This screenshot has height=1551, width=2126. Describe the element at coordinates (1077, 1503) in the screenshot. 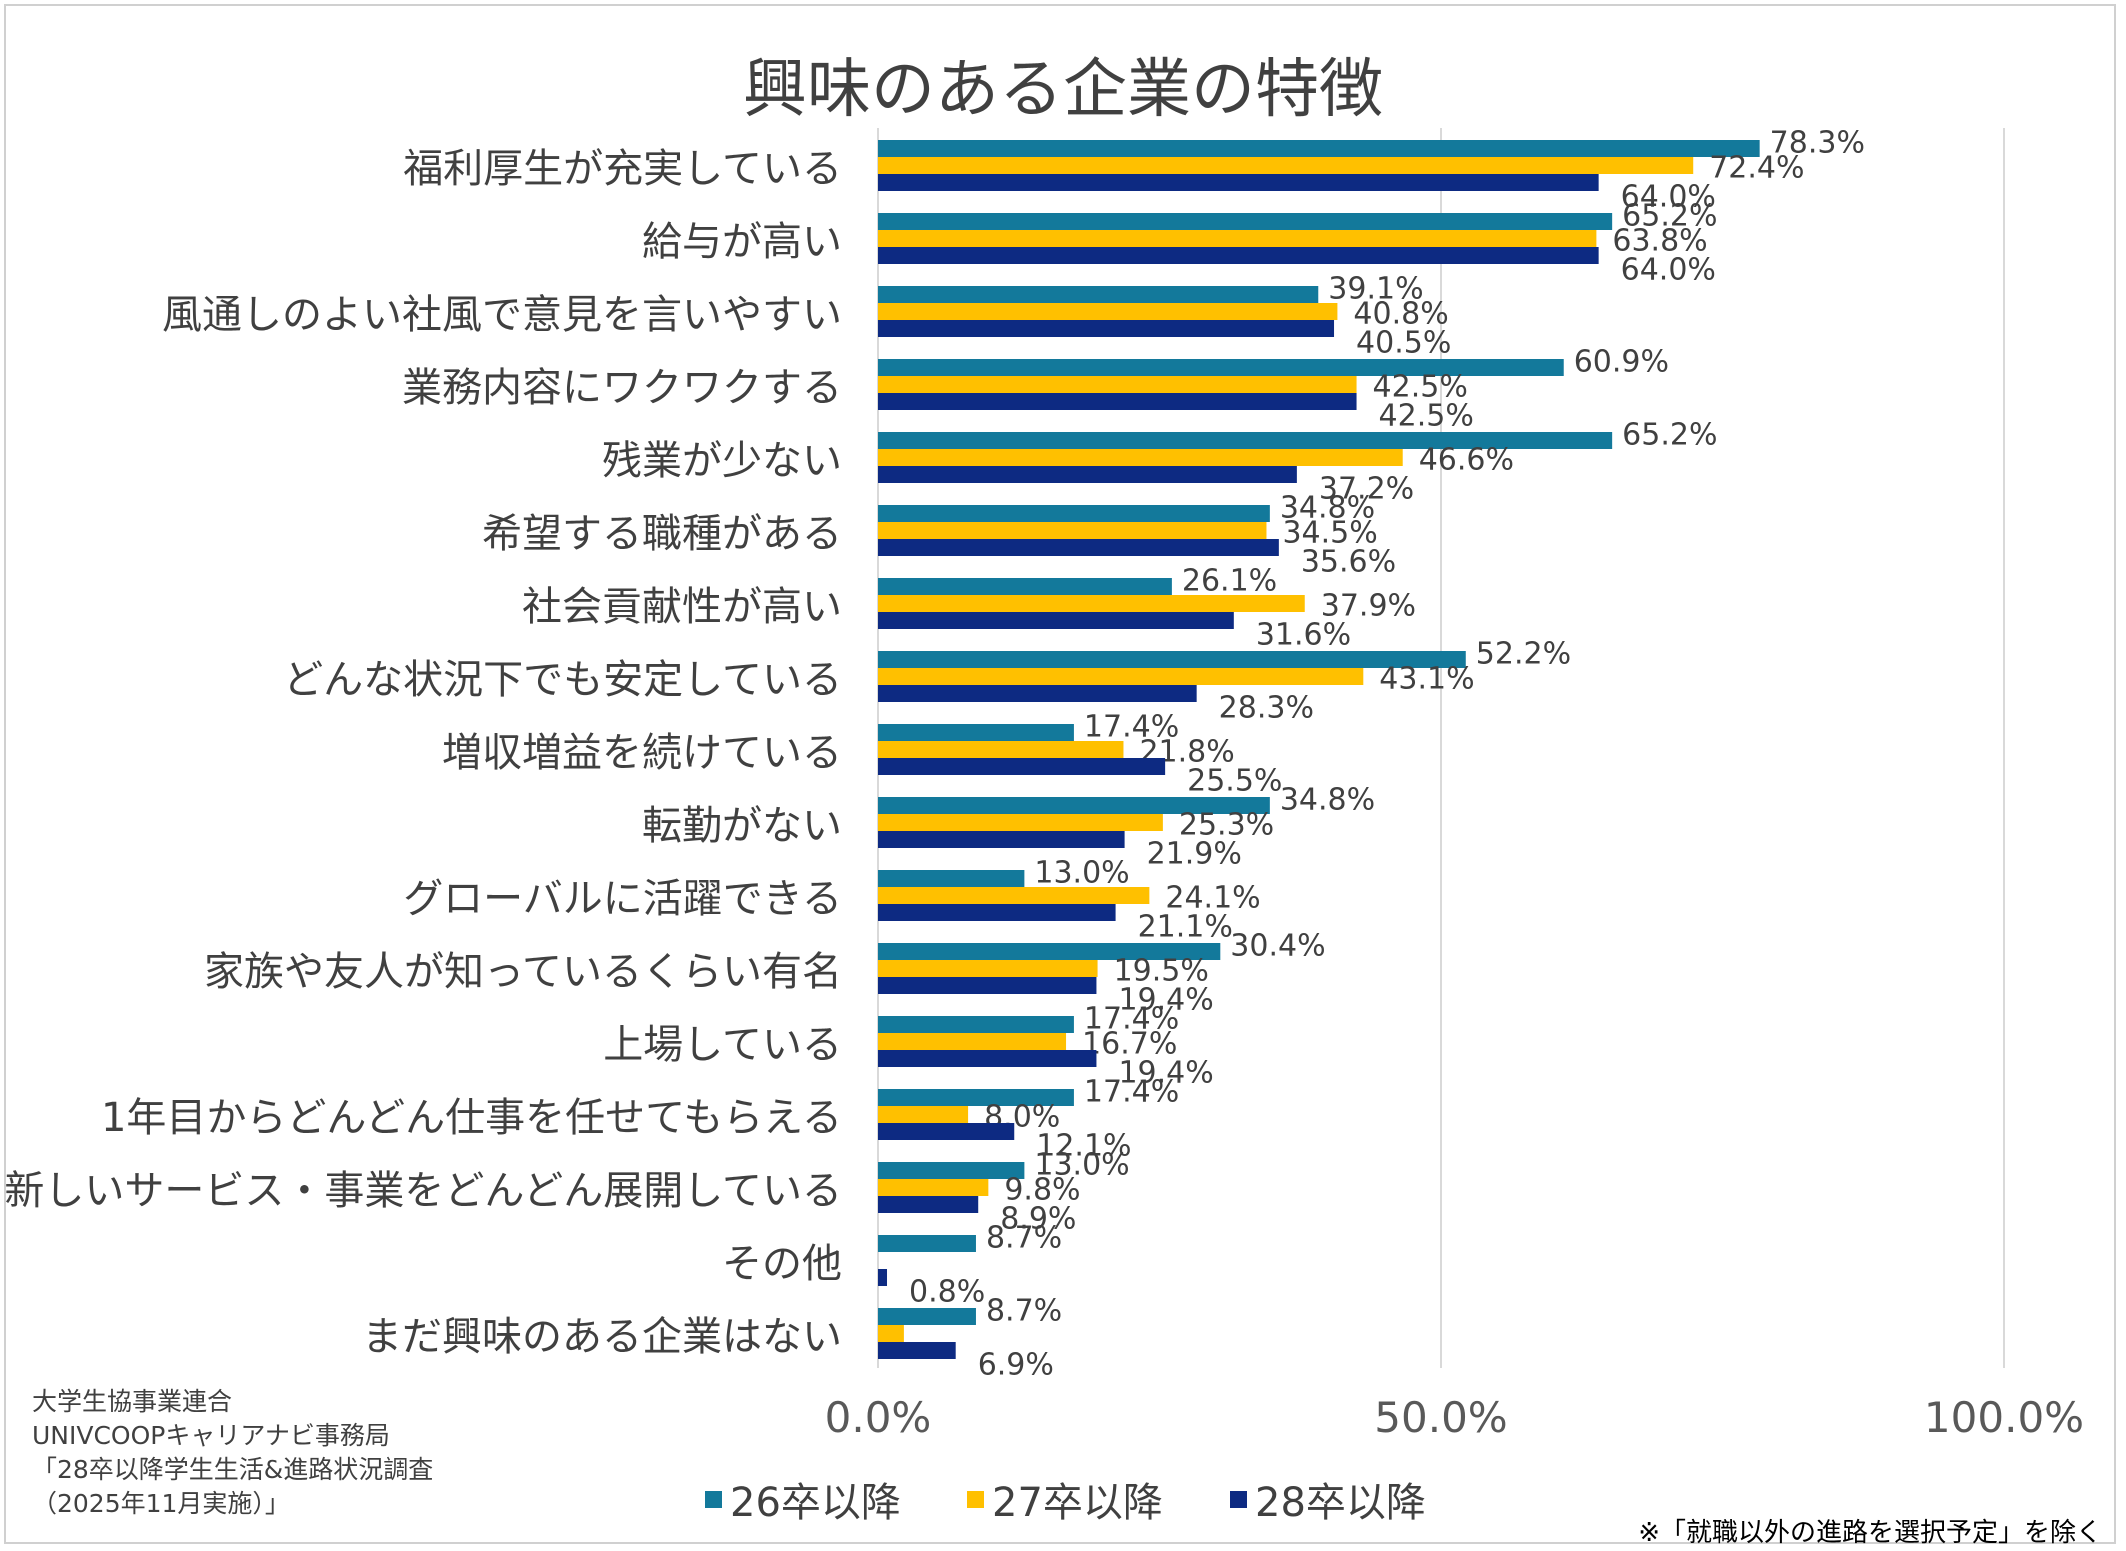

I see `legend-label-27: 27卒以降` at that location.